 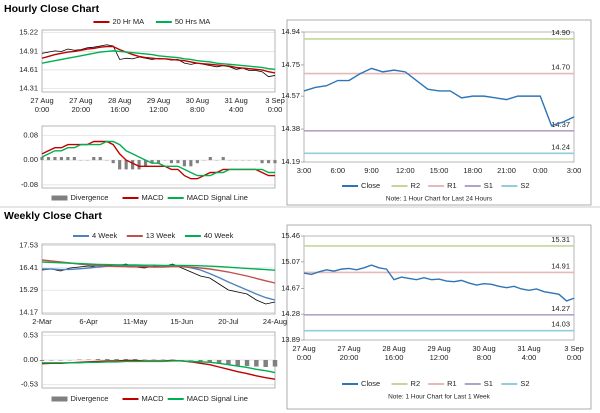 I want to click on legend-label: R1, so click(x=452, y=383).